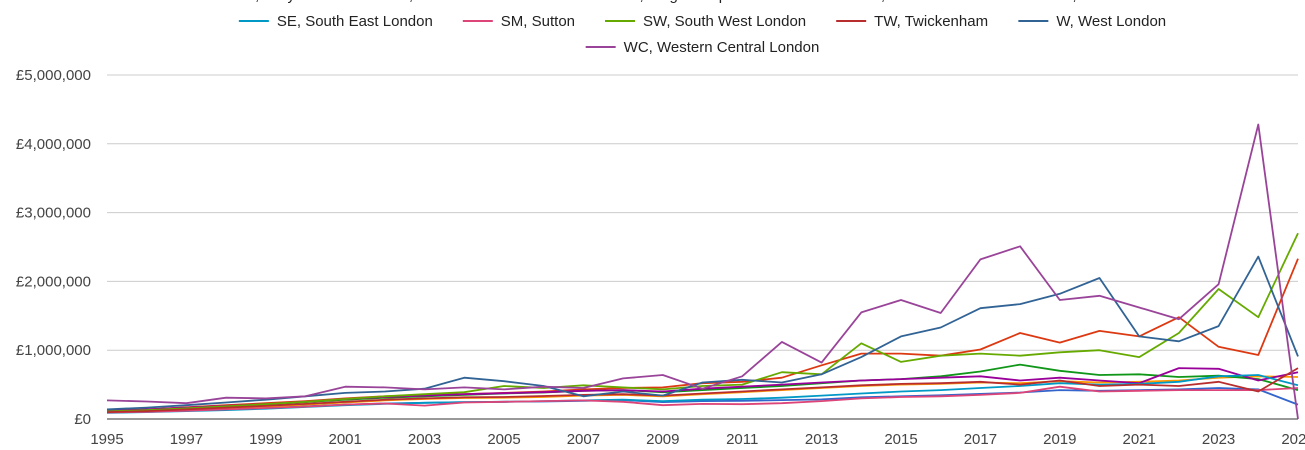  What do you see at coordinates (1111, 21) in the screenshot?
I see `legend-label: W, West London` at bounding box center [1111, 21].